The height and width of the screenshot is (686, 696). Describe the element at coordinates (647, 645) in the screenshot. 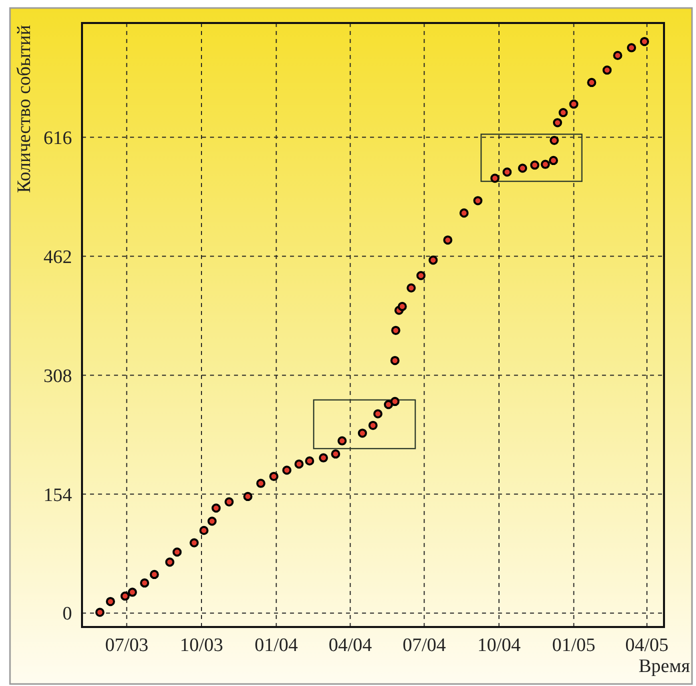

I see `x-tick-label: 04/05` at that location.